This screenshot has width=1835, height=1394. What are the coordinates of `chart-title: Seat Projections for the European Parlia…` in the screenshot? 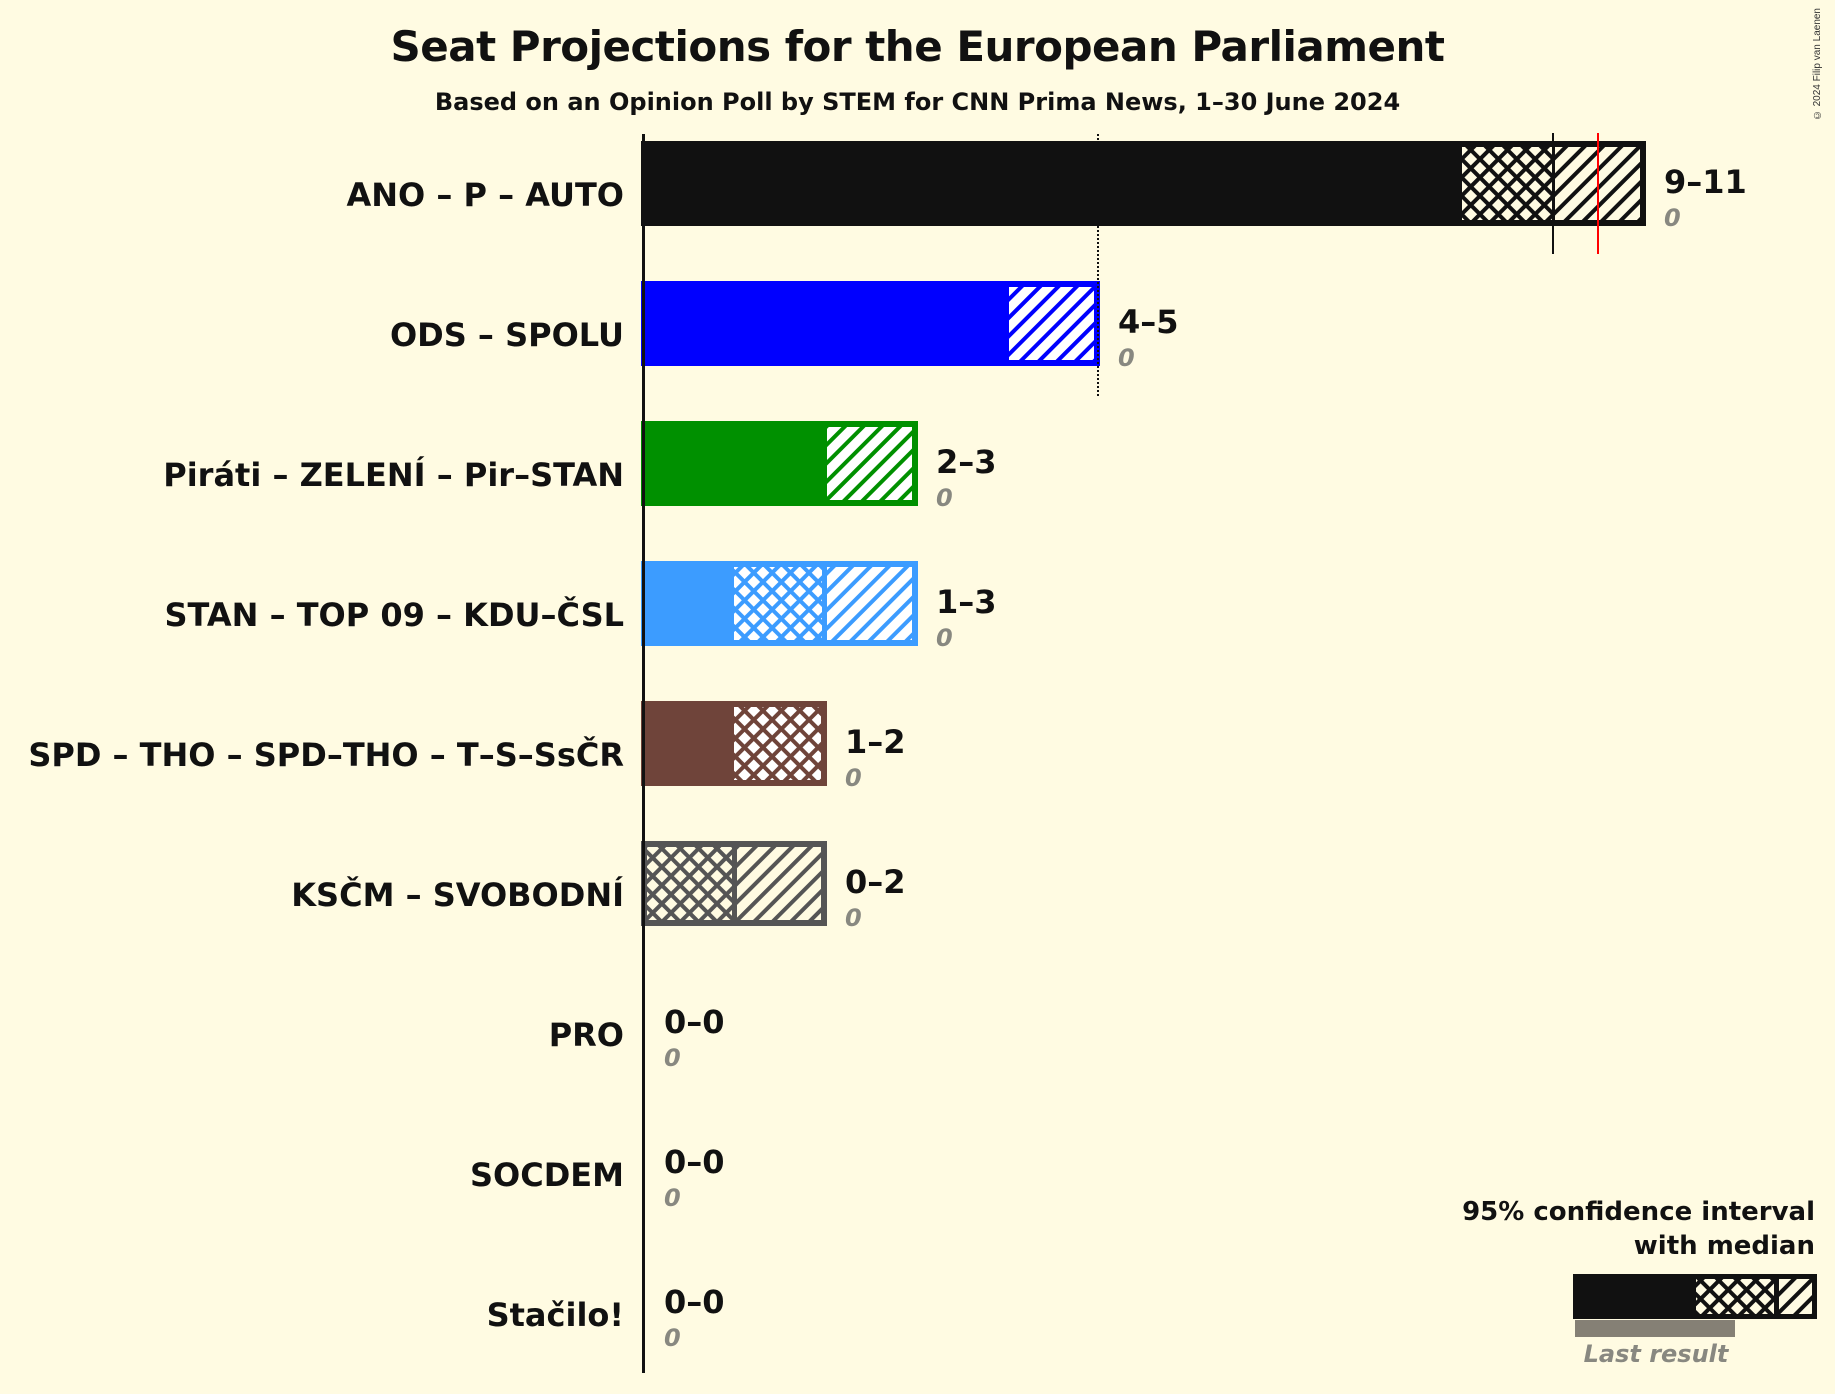 It's located at (917, 46).